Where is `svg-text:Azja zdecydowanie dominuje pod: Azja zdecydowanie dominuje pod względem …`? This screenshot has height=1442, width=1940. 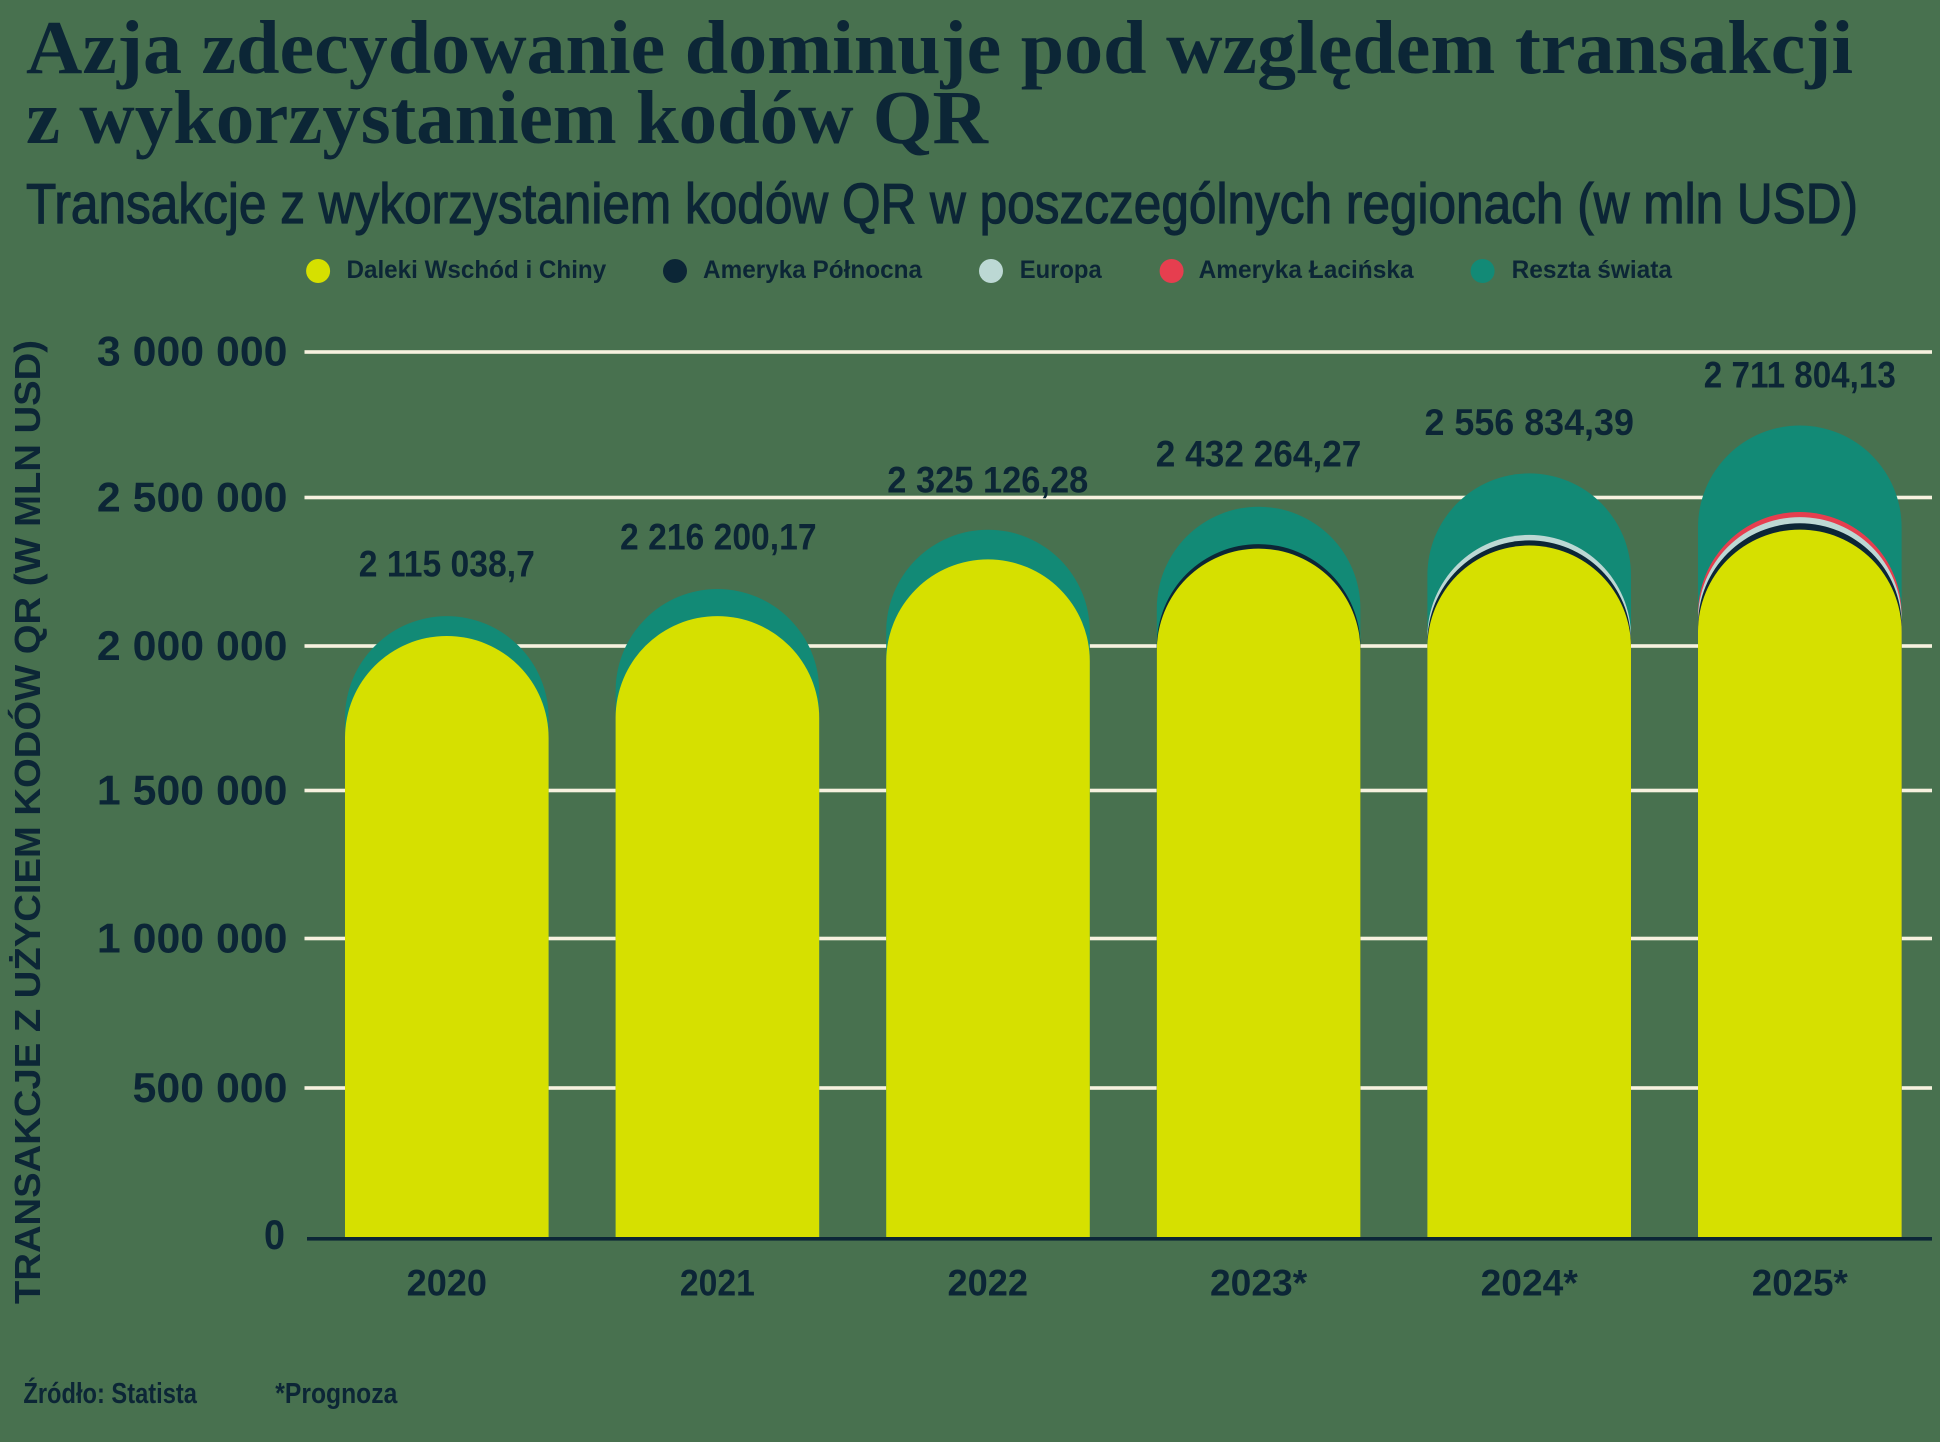 svg-text:Azja zdecydowanie dominuje pod: Azja zdecydowanie dominuje pod względem … is located at coordinates (939, 48).